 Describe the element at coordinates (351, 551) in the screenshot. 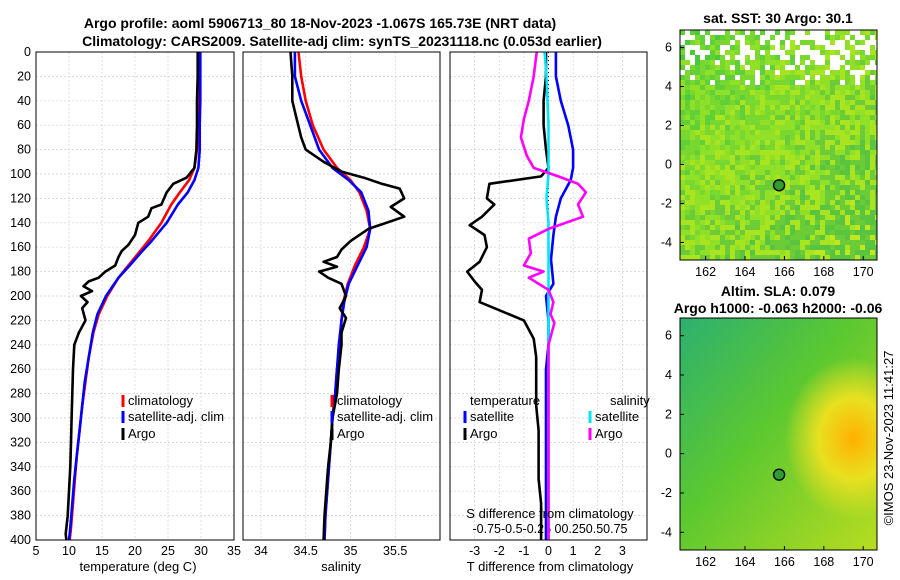

I see `x-tick-label: 35` at that location.